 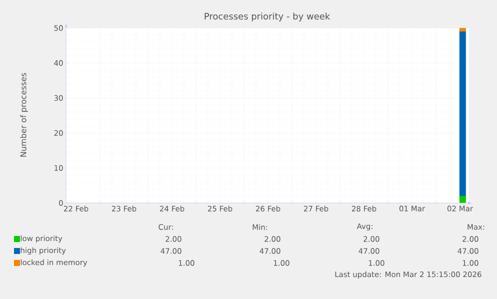 I want to click on chart-title: Processes priority - by week, so click(x=267, y=17).